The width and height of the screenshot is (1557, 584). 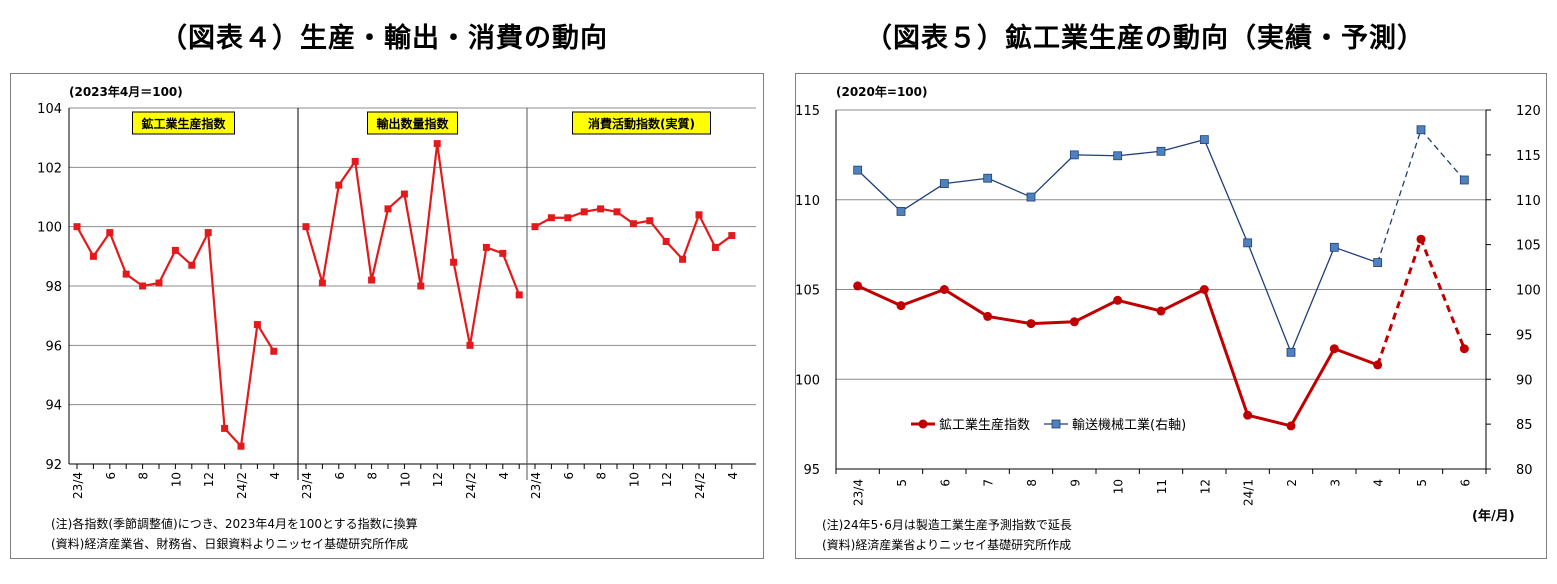 I want to click on fig5-ytick-label: 105, so click(x=808, y=291).